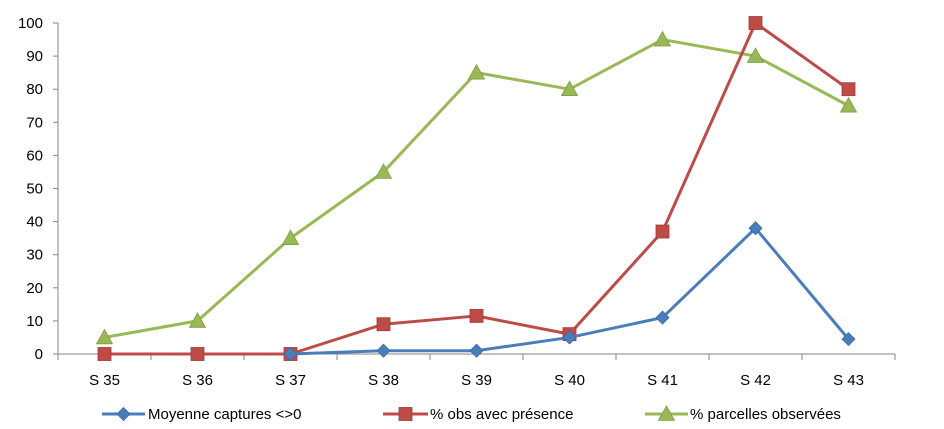 This screenshot has width=944, height=429. What do you see at coordinates (476, 380) in the screenshot?
I see `x-tick-label: S 39` at bounding box center [476, 380].